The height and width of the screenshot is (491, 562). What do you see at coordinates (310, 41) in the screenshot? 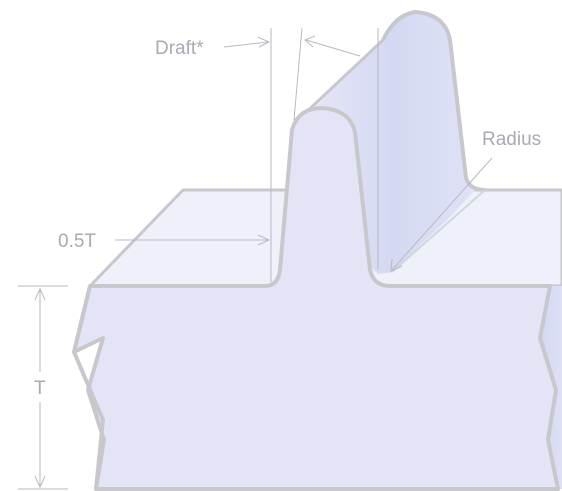
I see `draft-arrowhead-right` at bounding box center [310, 41].